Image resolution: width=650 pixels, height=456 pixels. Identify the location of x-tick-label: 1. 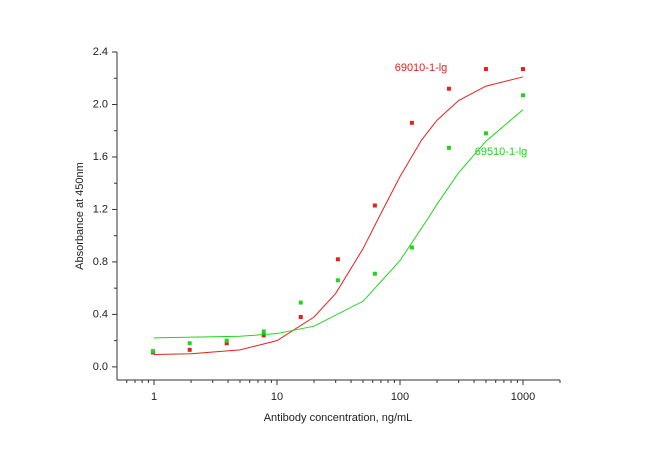
(154, 397).